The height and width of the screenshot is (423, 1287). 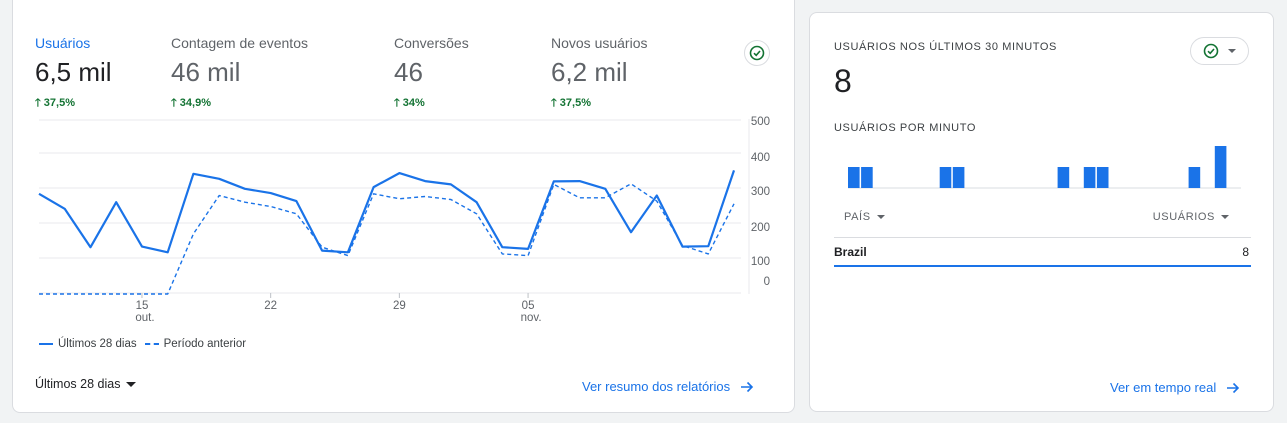 I want to click on metric-label: Contagem de eventos, so click(x=239, y=43).